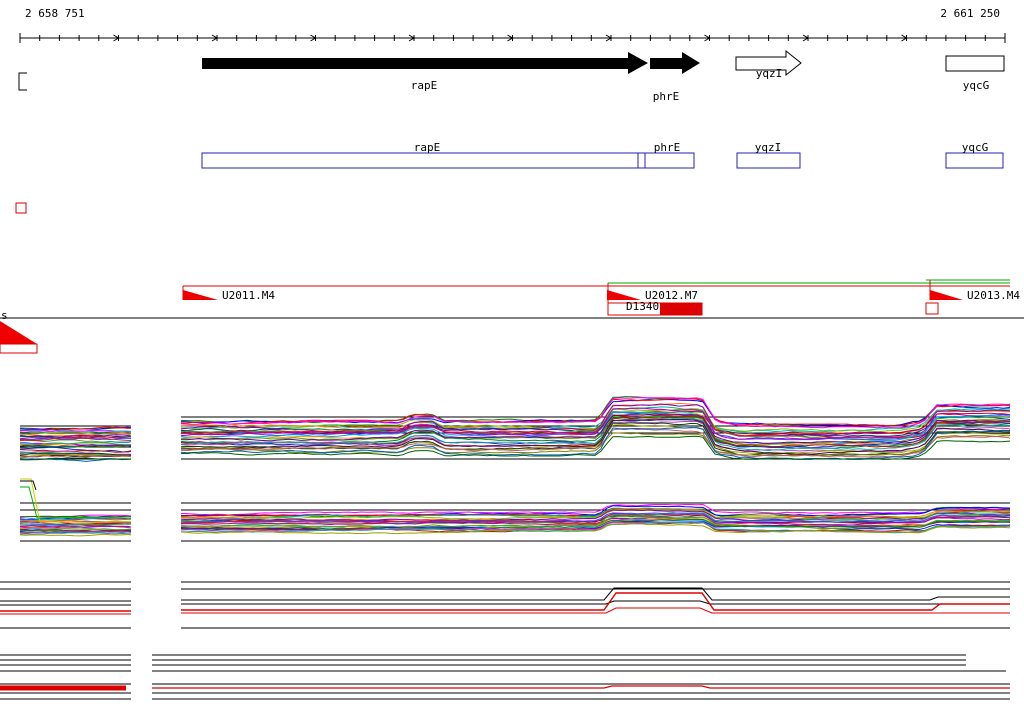 The height and width of the screenshot is (714, 1024). Describe the element at coordinates (975, 147) in the screenshot. I see `cds-label-yqcG: yqcG` at that location.